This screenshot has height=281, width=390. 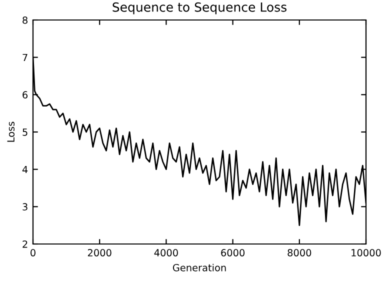 What do you see at coordinates (25, 170) in the screenshot?
I see `y-tick-label: 4` at bounding box center [25, 170].